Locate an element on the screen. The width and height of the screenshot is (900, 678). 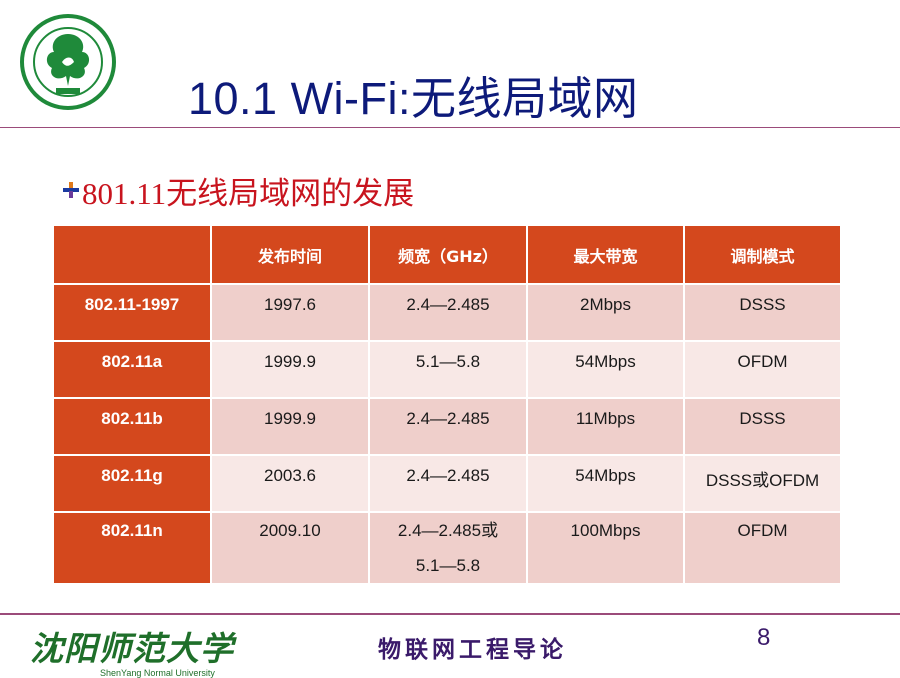
release-date: 2003.6 is located at coordinates (290, 483).